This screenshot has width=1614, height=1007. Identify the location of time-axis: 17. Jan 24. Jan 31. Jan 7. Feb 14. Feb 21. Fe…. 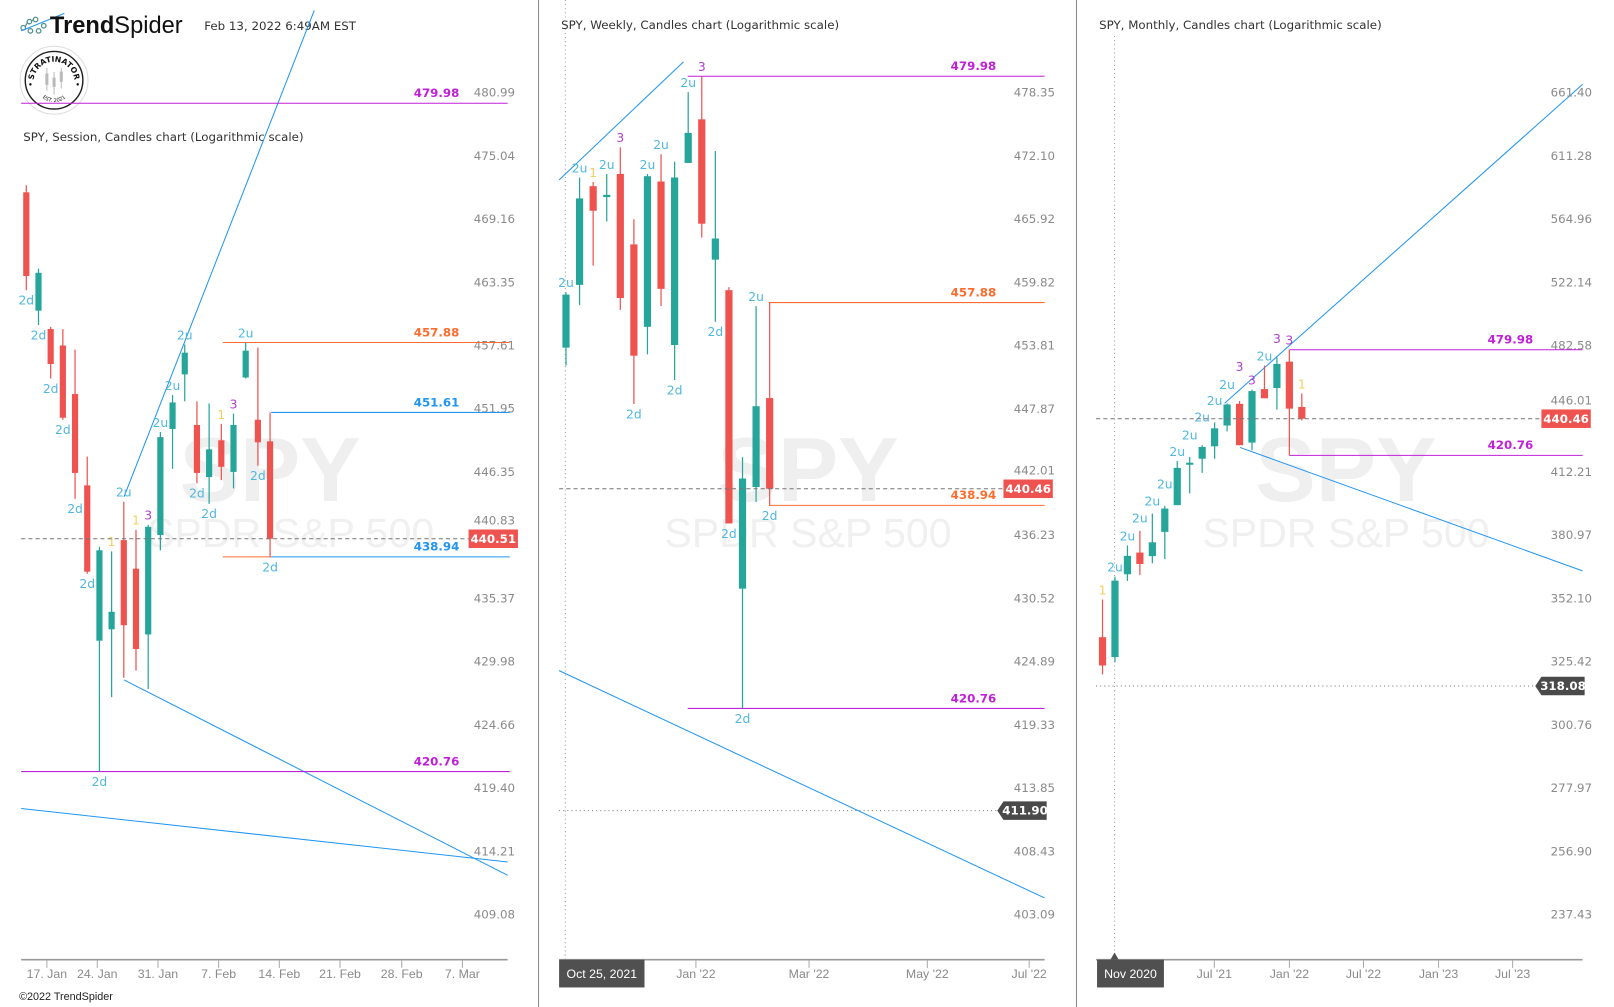
(264, 970).